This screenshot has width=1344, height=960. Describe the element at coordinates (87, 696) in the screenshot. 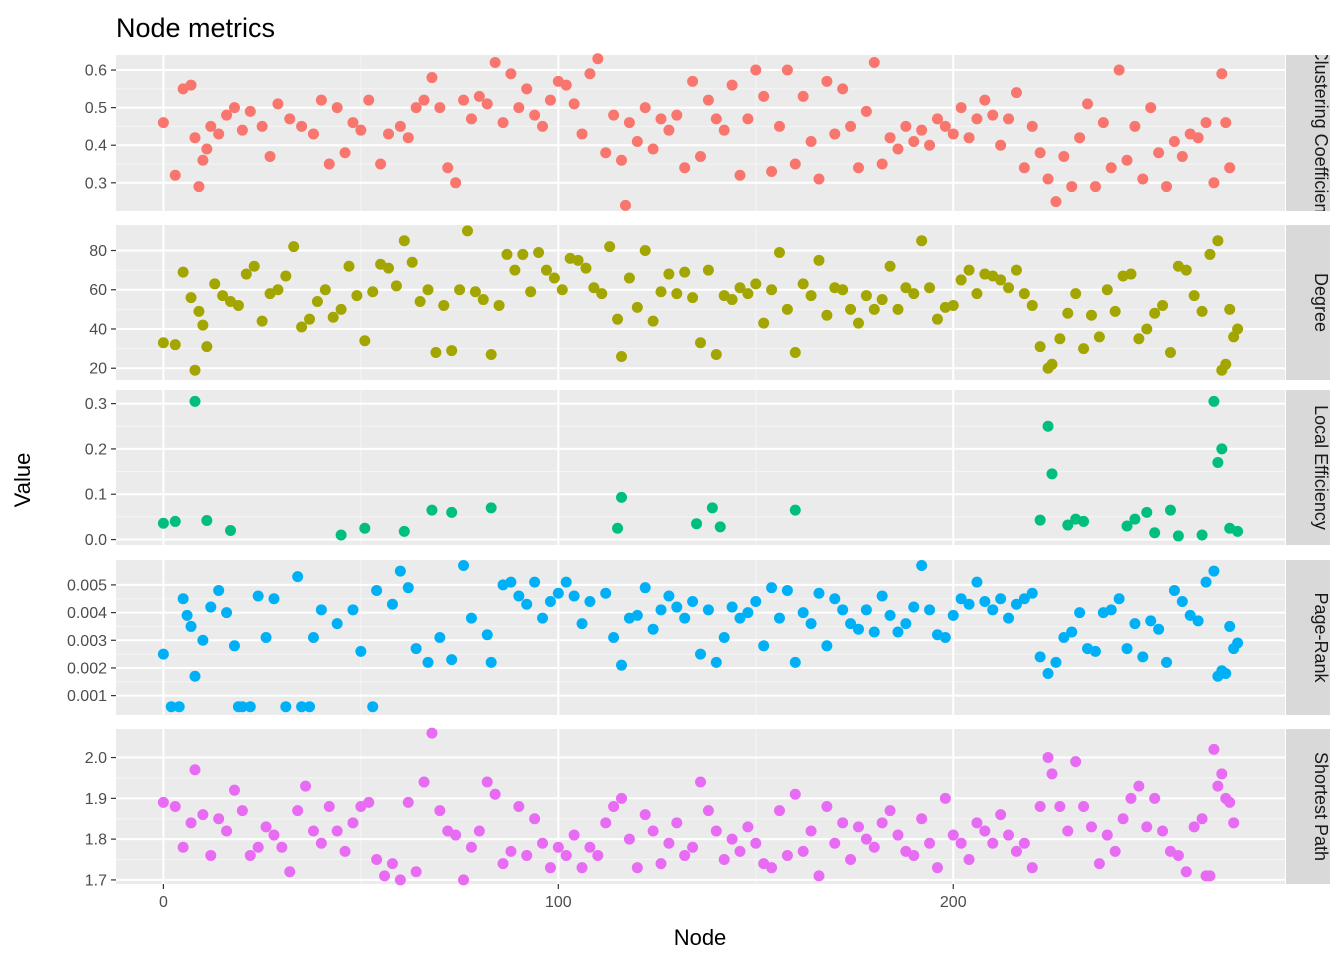

I see `y-tick-label: 0.001` at that location.